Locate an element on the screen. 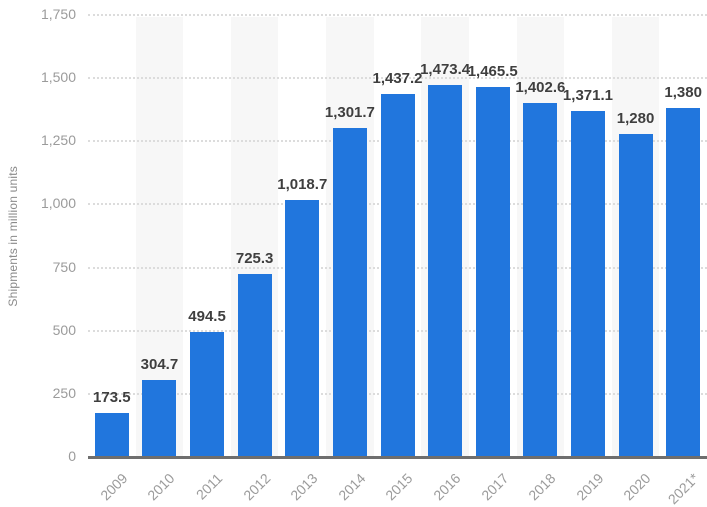 The width and height of the screenshot is (707, 507). y-axis-tick-label: 1,500 is located at coordinates (58, 77).